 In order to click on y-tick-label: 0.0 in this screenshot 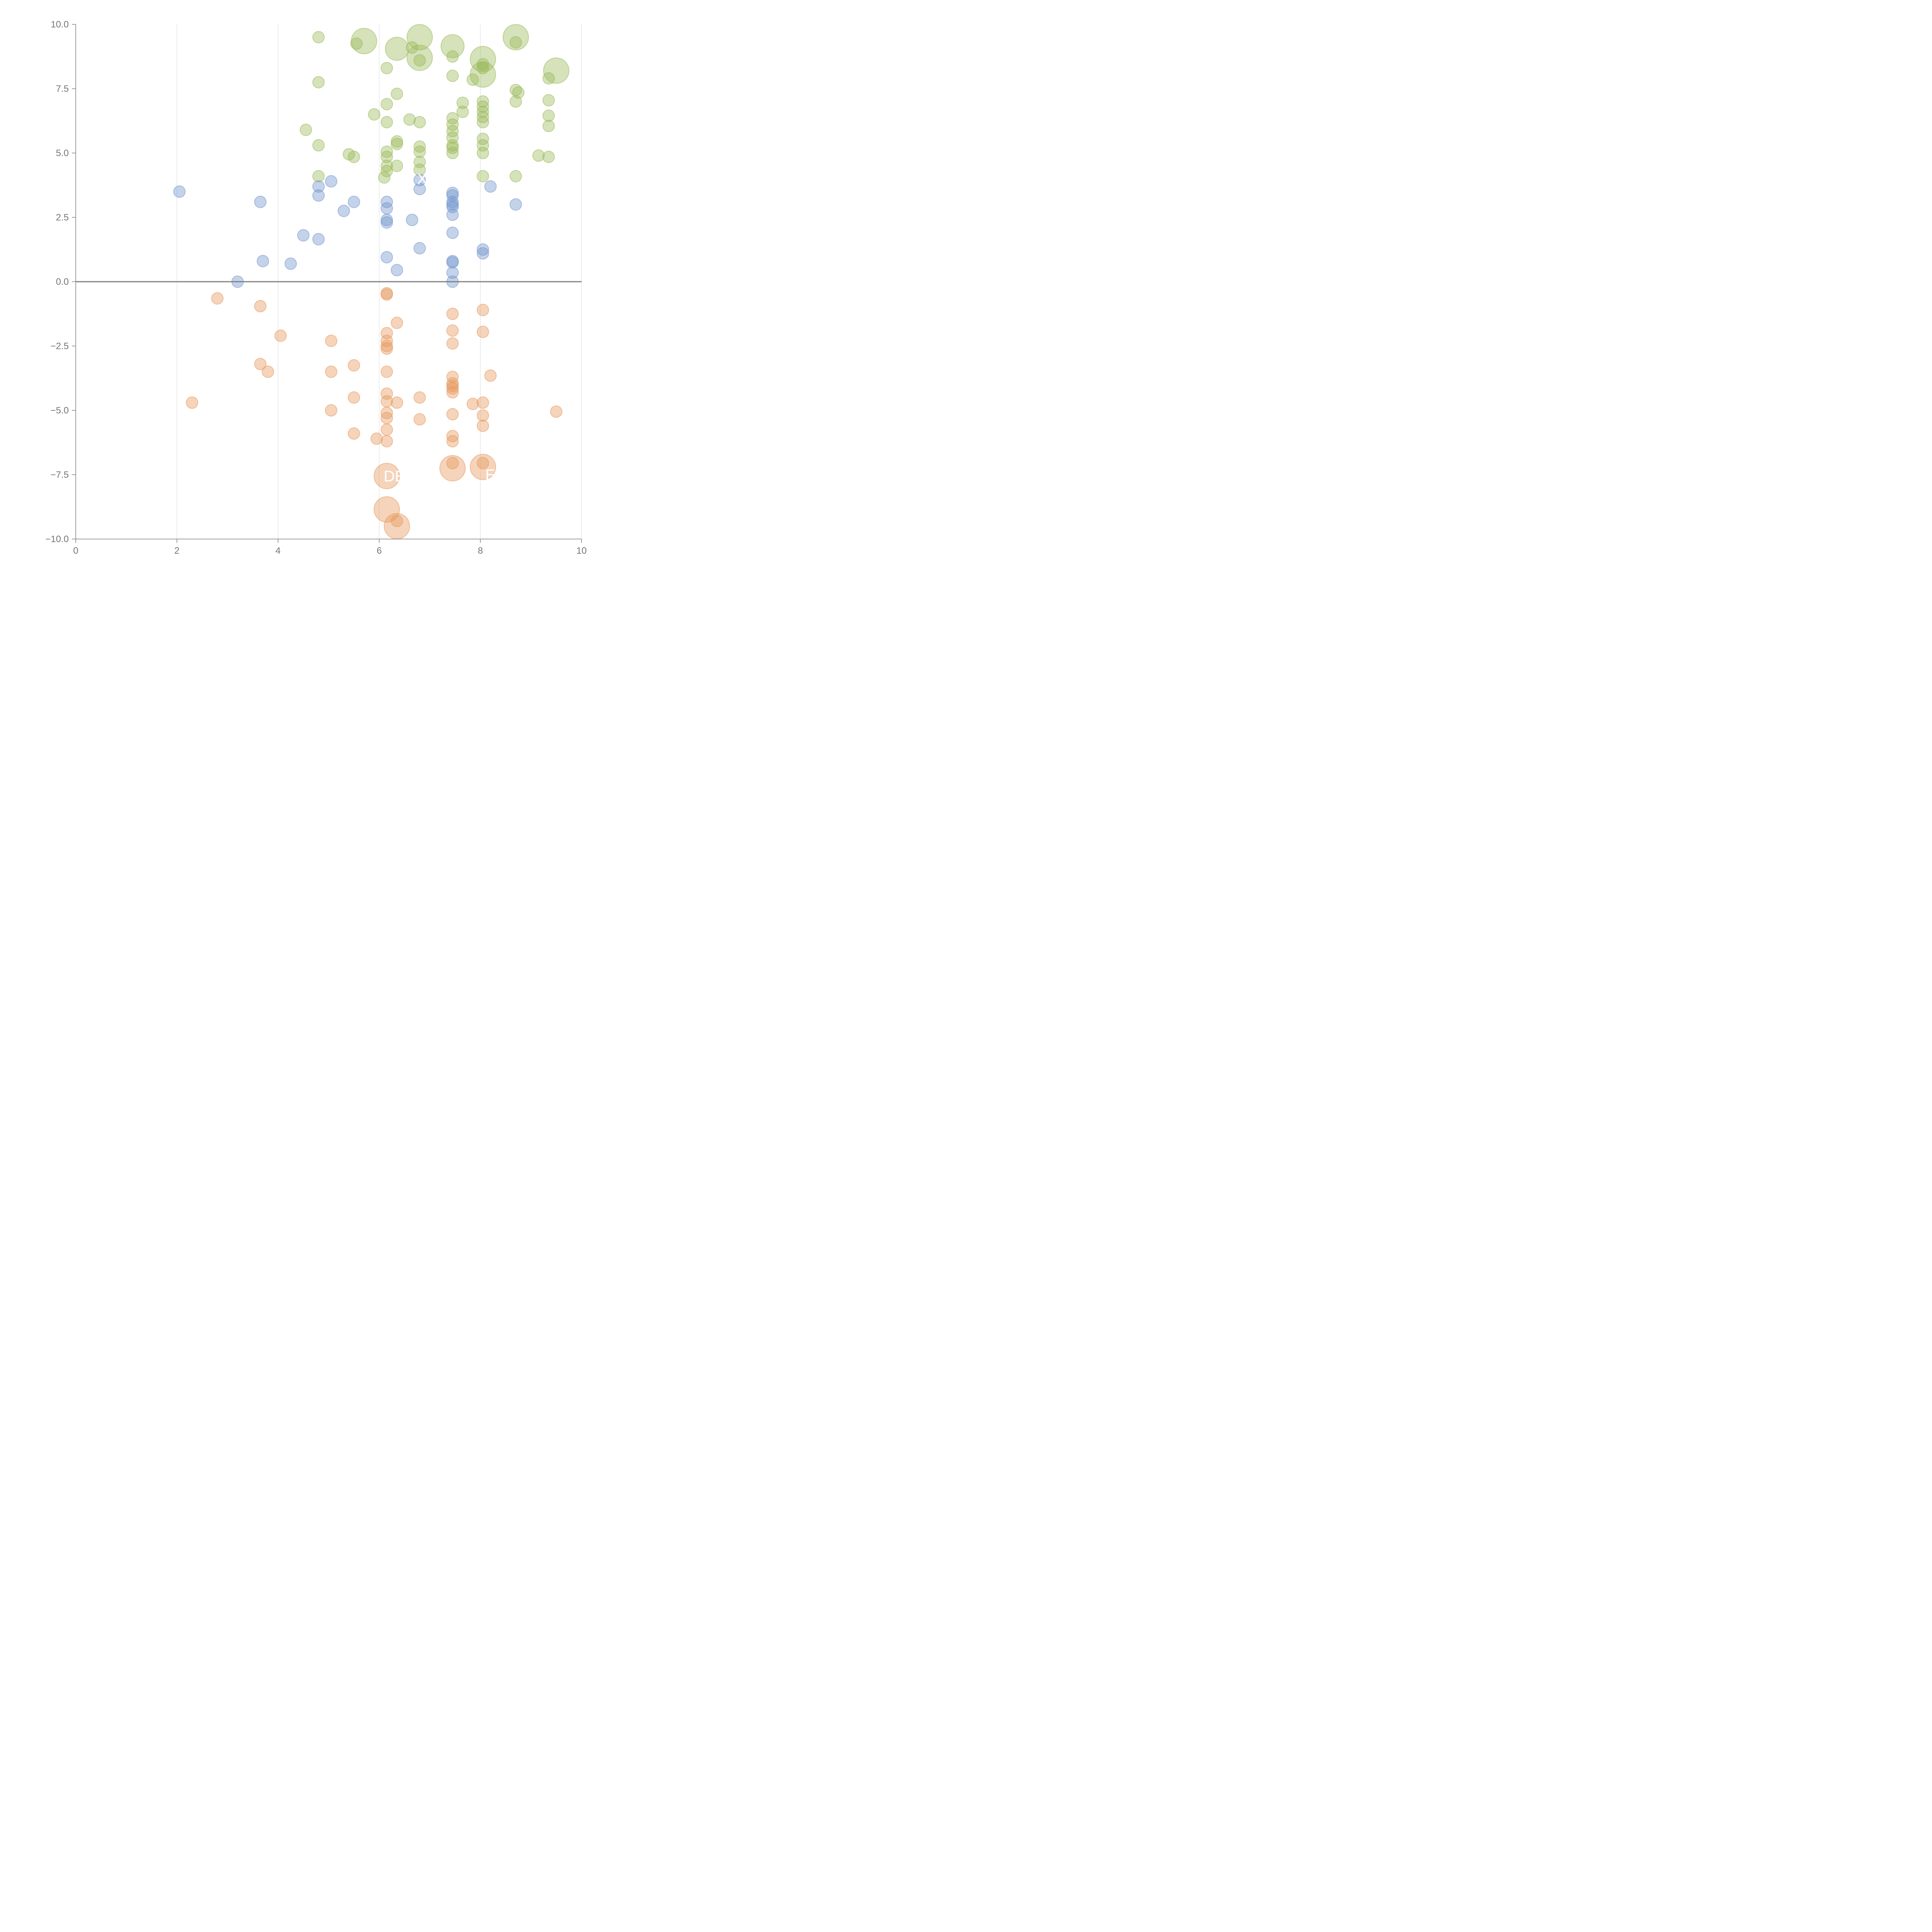, I will do `click(62, 282)`.